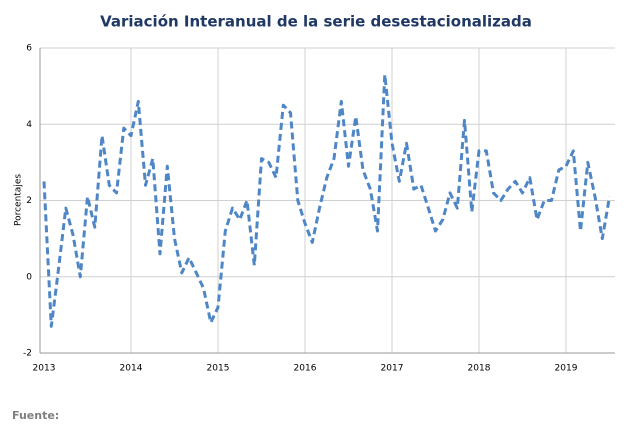 The image size is (633, 428). I want to click on source: Fuente:, so click(35, 415).